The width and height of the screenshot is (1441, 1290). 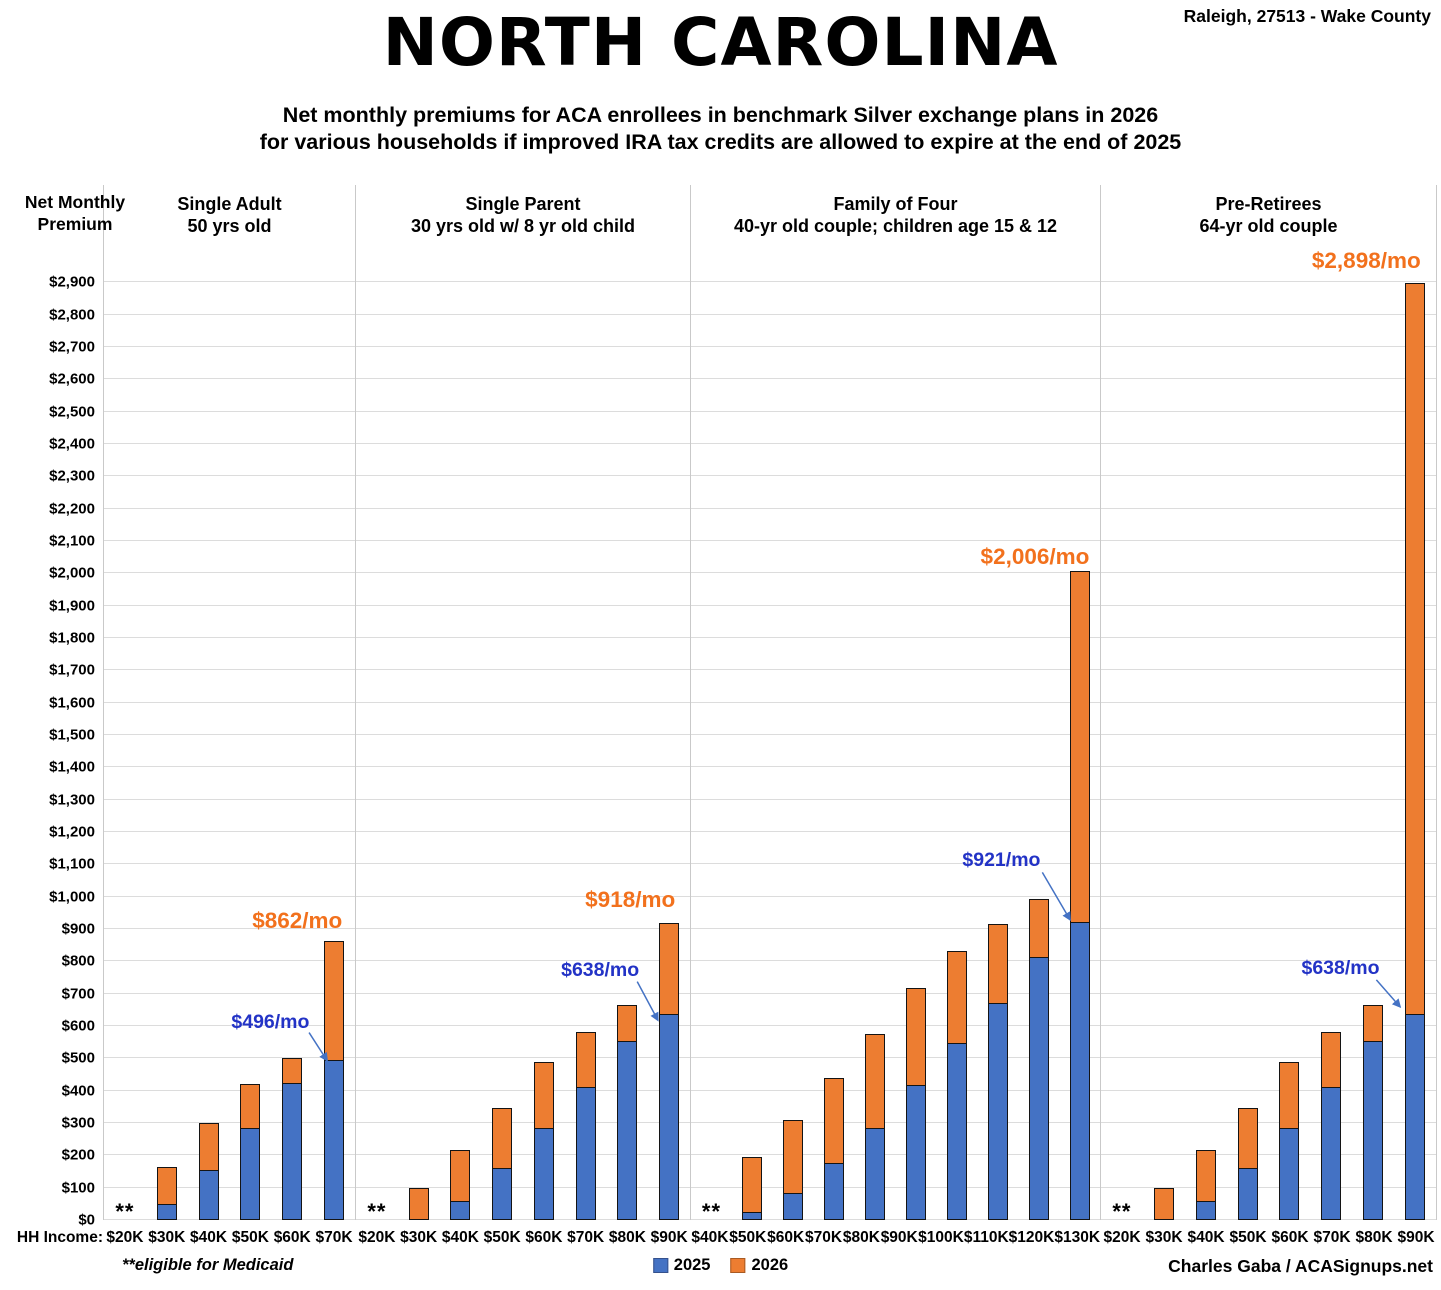 I want to click on panel-header: Single Adult 50 yrs old, so click(x=229, y=217).